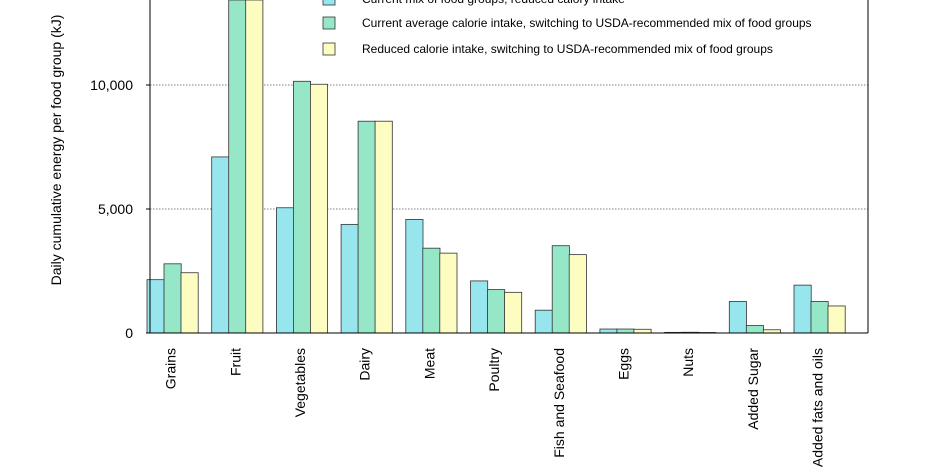  I want to click on x-tick-label: Vegetables, so click(300, 382).